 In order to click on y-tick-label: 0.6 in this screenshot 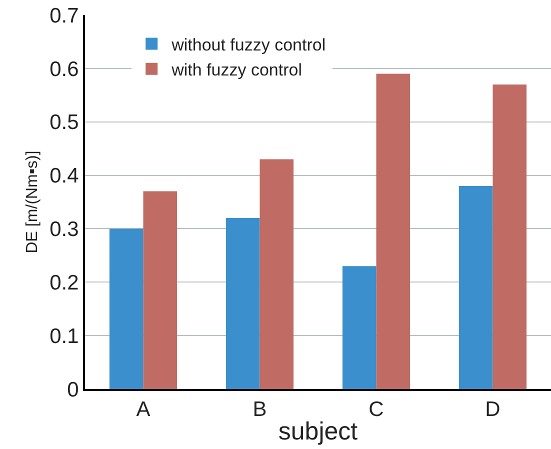, I will do `click(64, 69)`.